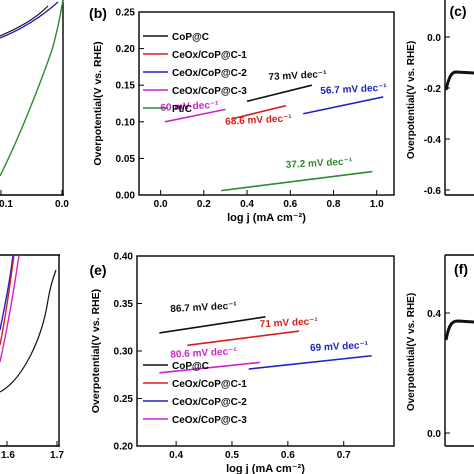 This screenshot has height=474, width=474. I want to click on panel-b-ytick-label: 0.00, so click(126, 196).